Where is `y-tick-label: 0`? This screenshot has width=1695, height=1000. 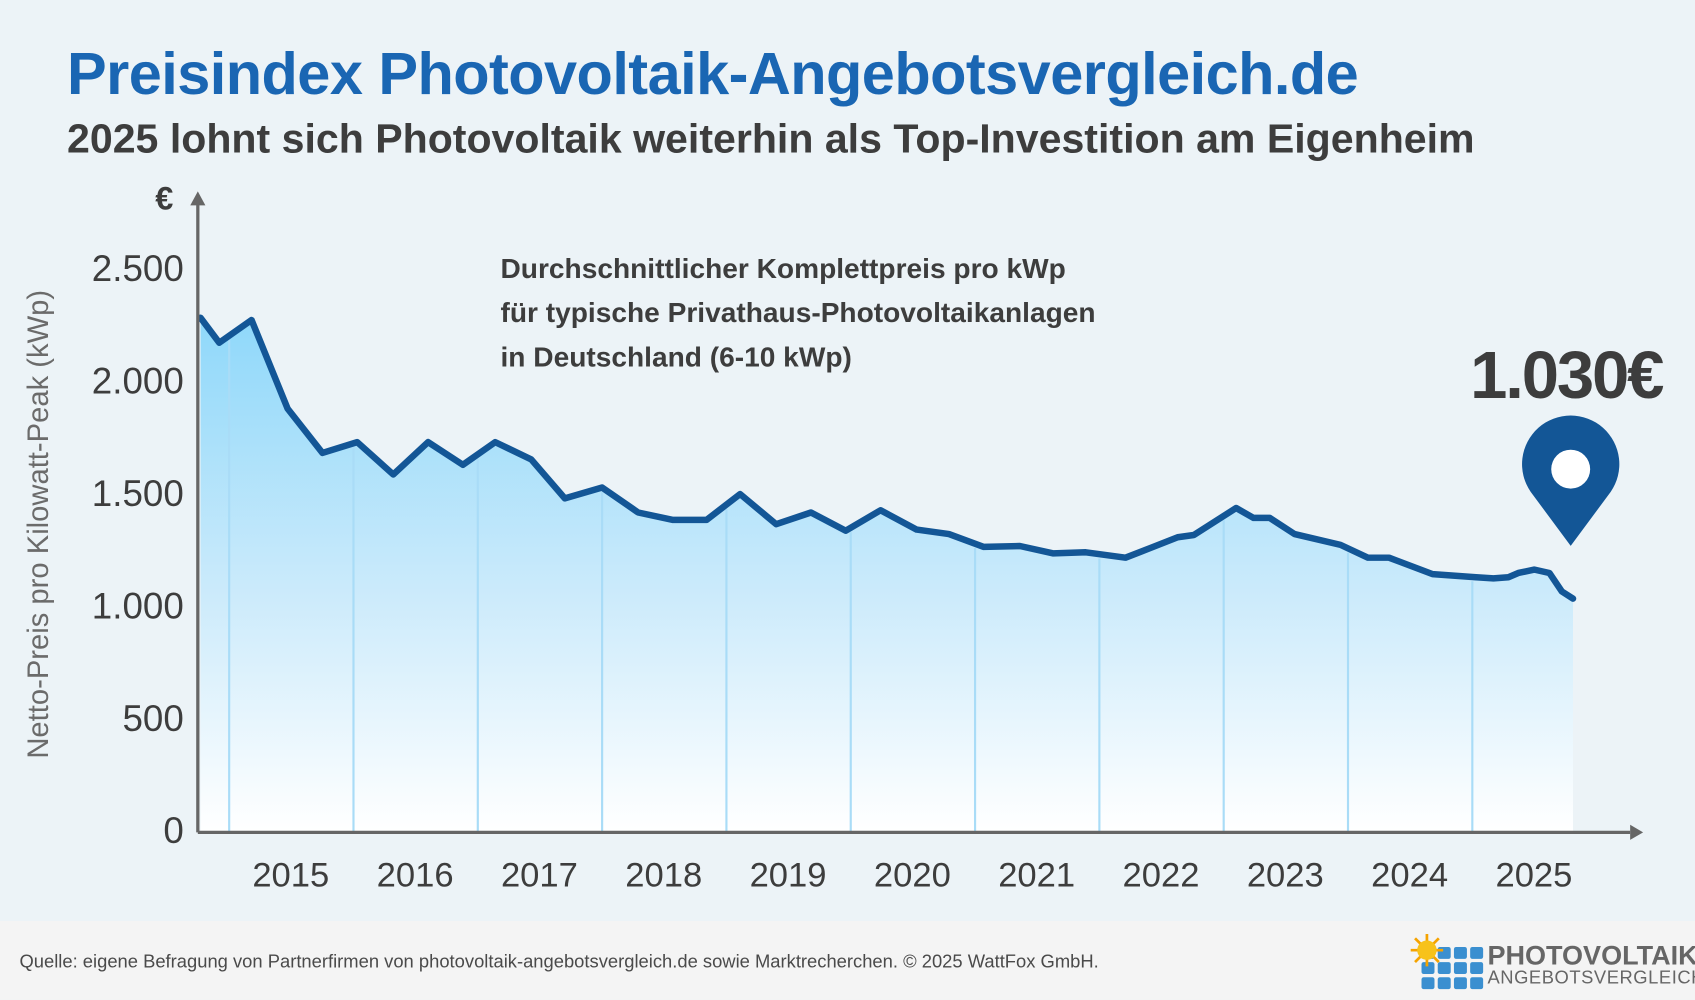 y-tick-label: 0 is located at coordinates (173, 830).